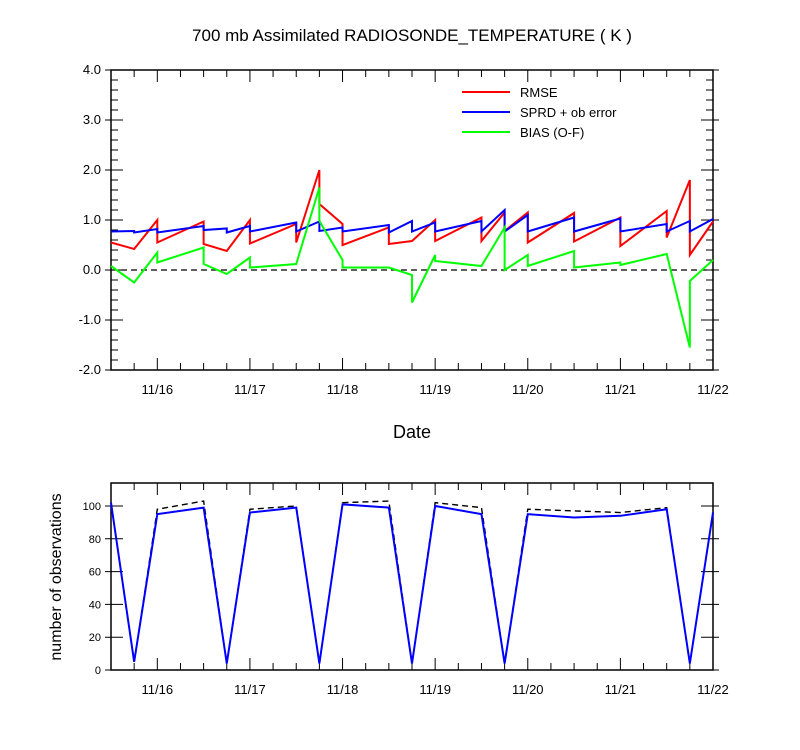  Describe the element at coordinates (92, 69) in the screenshot. I see `y-tick-label: 4.0` at that location.